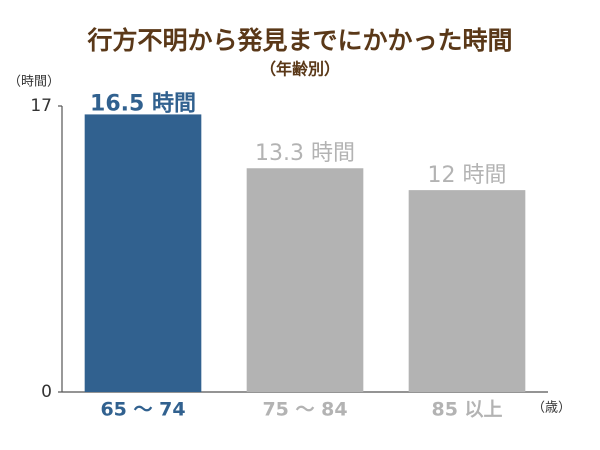 The width and height of the screenshot is (600, 450). Describe the element at coordinates (299, 40) in the screenshot. I see `chart-title: 行方不明から発見までにかかった時間` at that location.